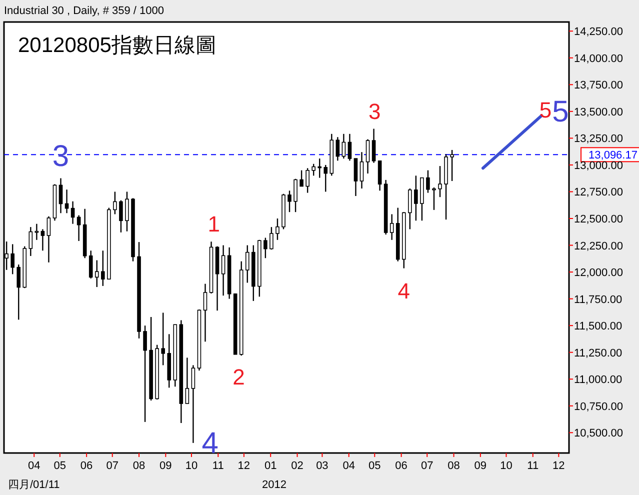 This screenshot has height=495, width=639. I want to click on y-tick-label: 13,750.00, so click(598, 86).